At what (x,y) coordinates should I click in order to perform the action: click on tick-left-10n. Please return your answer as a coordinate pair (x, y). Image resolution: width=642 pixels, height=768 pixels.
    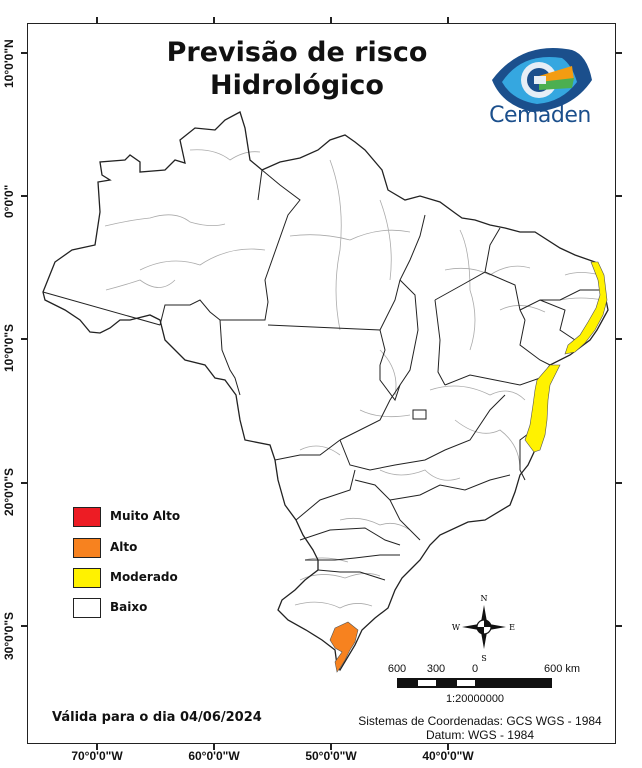
    Looking at the image, I should click on (24, 53).